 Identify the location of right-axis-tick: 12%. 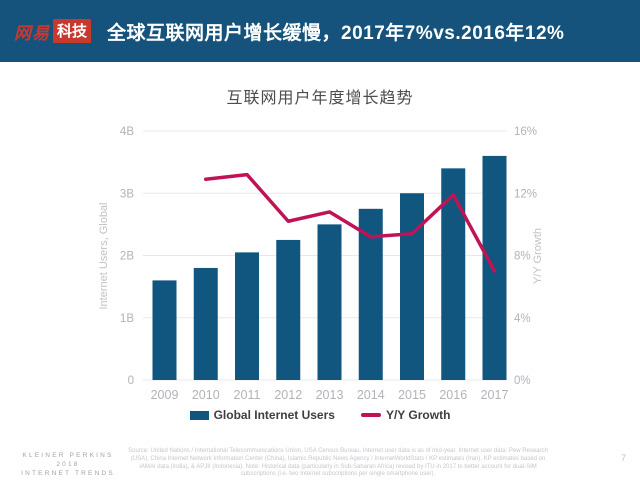
(525, 194).